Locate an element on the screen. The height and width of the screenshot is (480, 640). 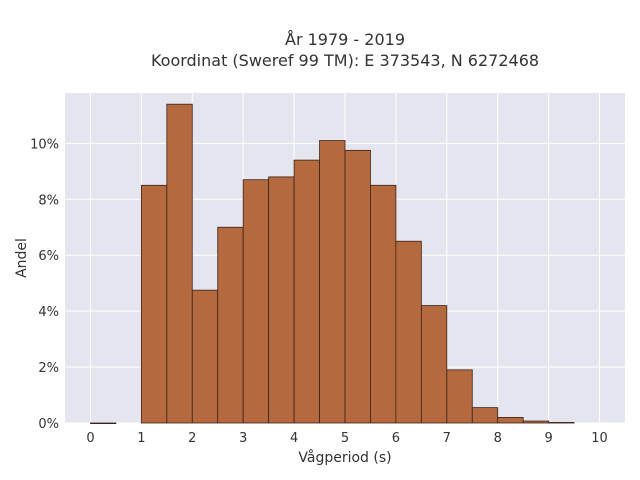
x-tick-label: 7 is located at coordinates (447, 438).